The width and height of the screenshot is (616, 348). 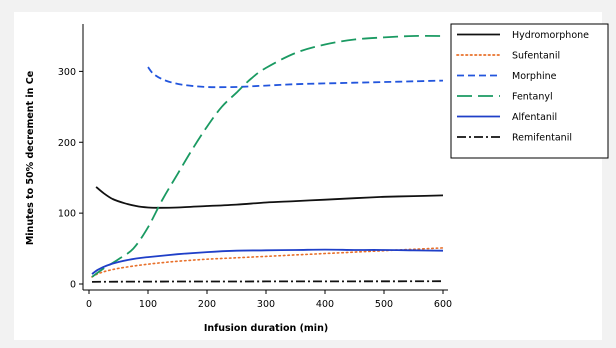 I want to click on x-tick-label: 500, so click(x=384, y=304).